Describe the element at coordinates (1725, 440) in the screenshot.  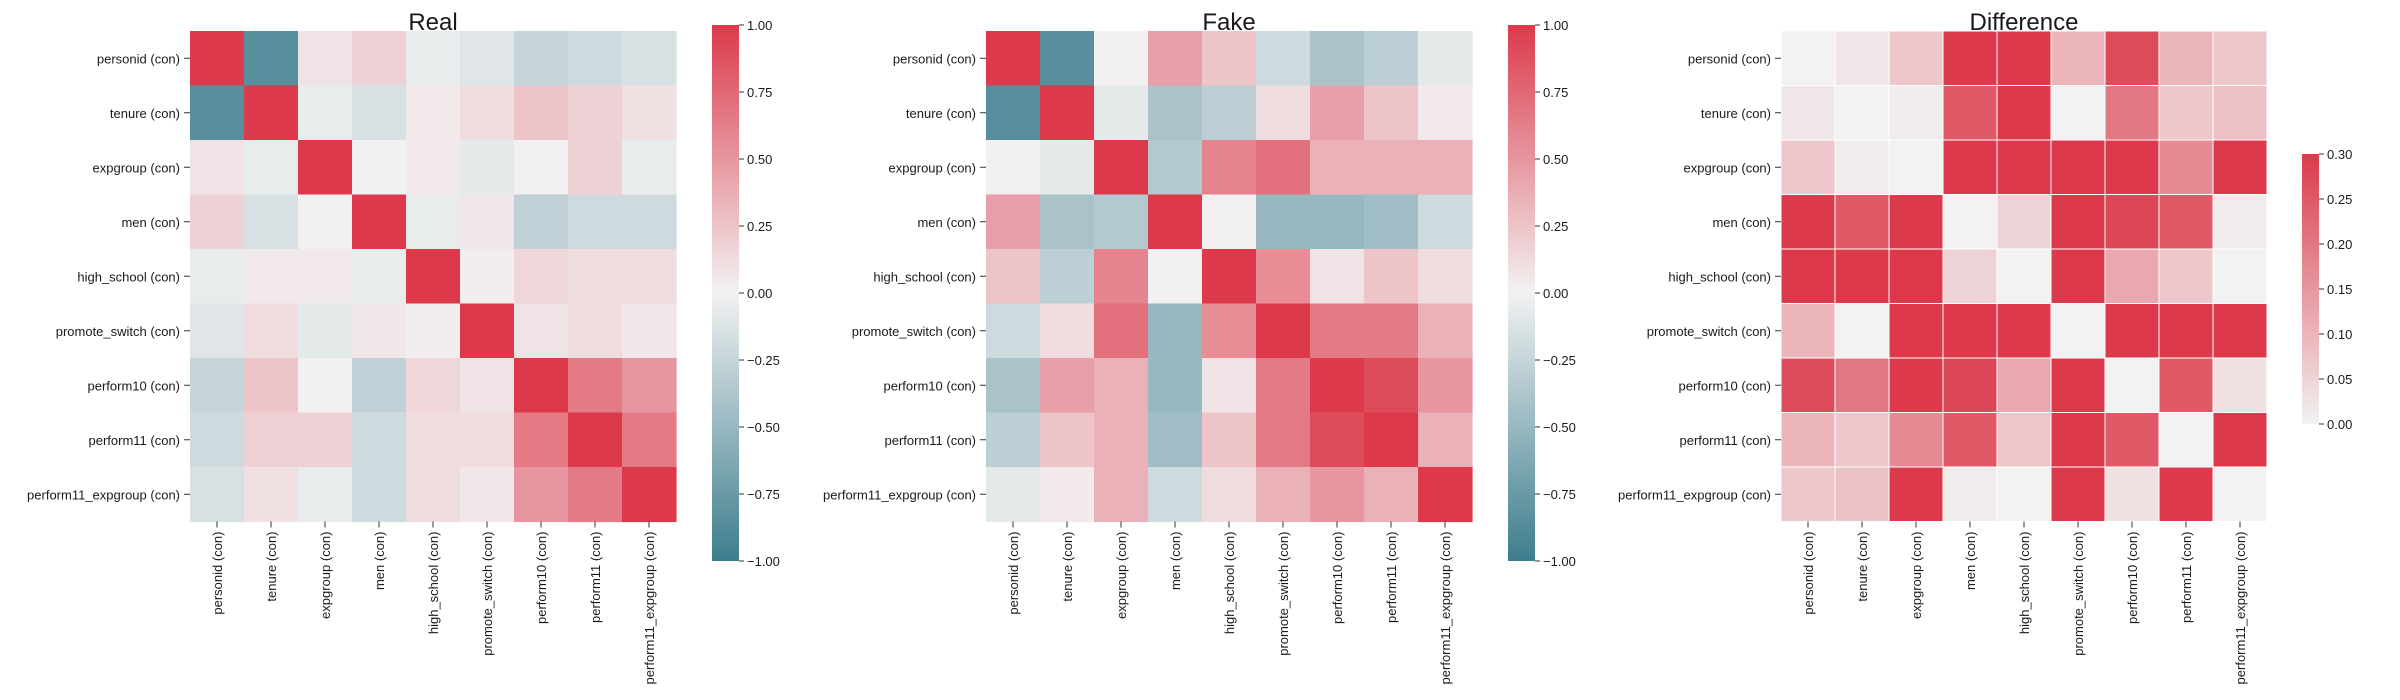
I see `y-tick-label: perform11 (con)` at that location.